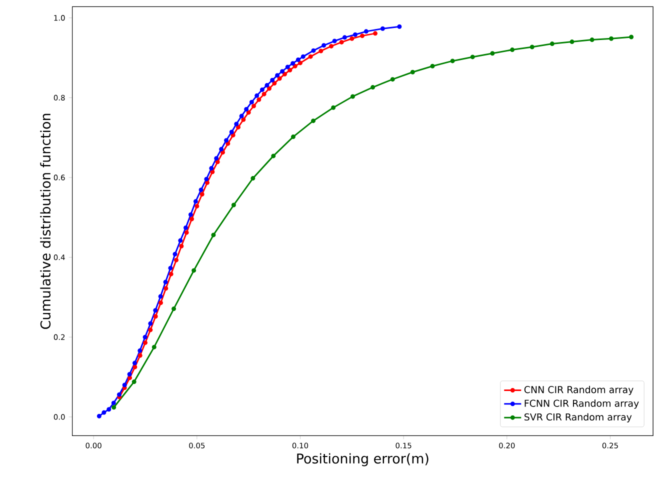 The image size is (654, 490). I want to click on y-axis-title: Cumulative distribution function, so click(45, 221).